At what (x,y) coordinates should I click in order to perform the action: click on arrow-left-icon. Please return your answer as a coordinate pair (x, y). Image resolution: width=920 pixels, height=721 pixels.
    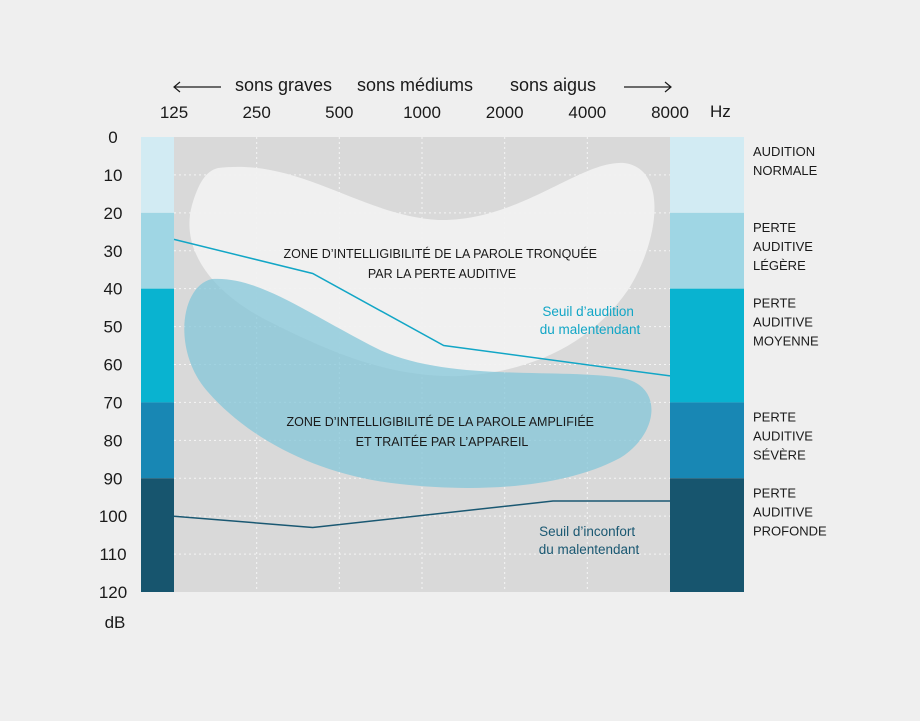
    Looking at the image, I should click on (197, 87).